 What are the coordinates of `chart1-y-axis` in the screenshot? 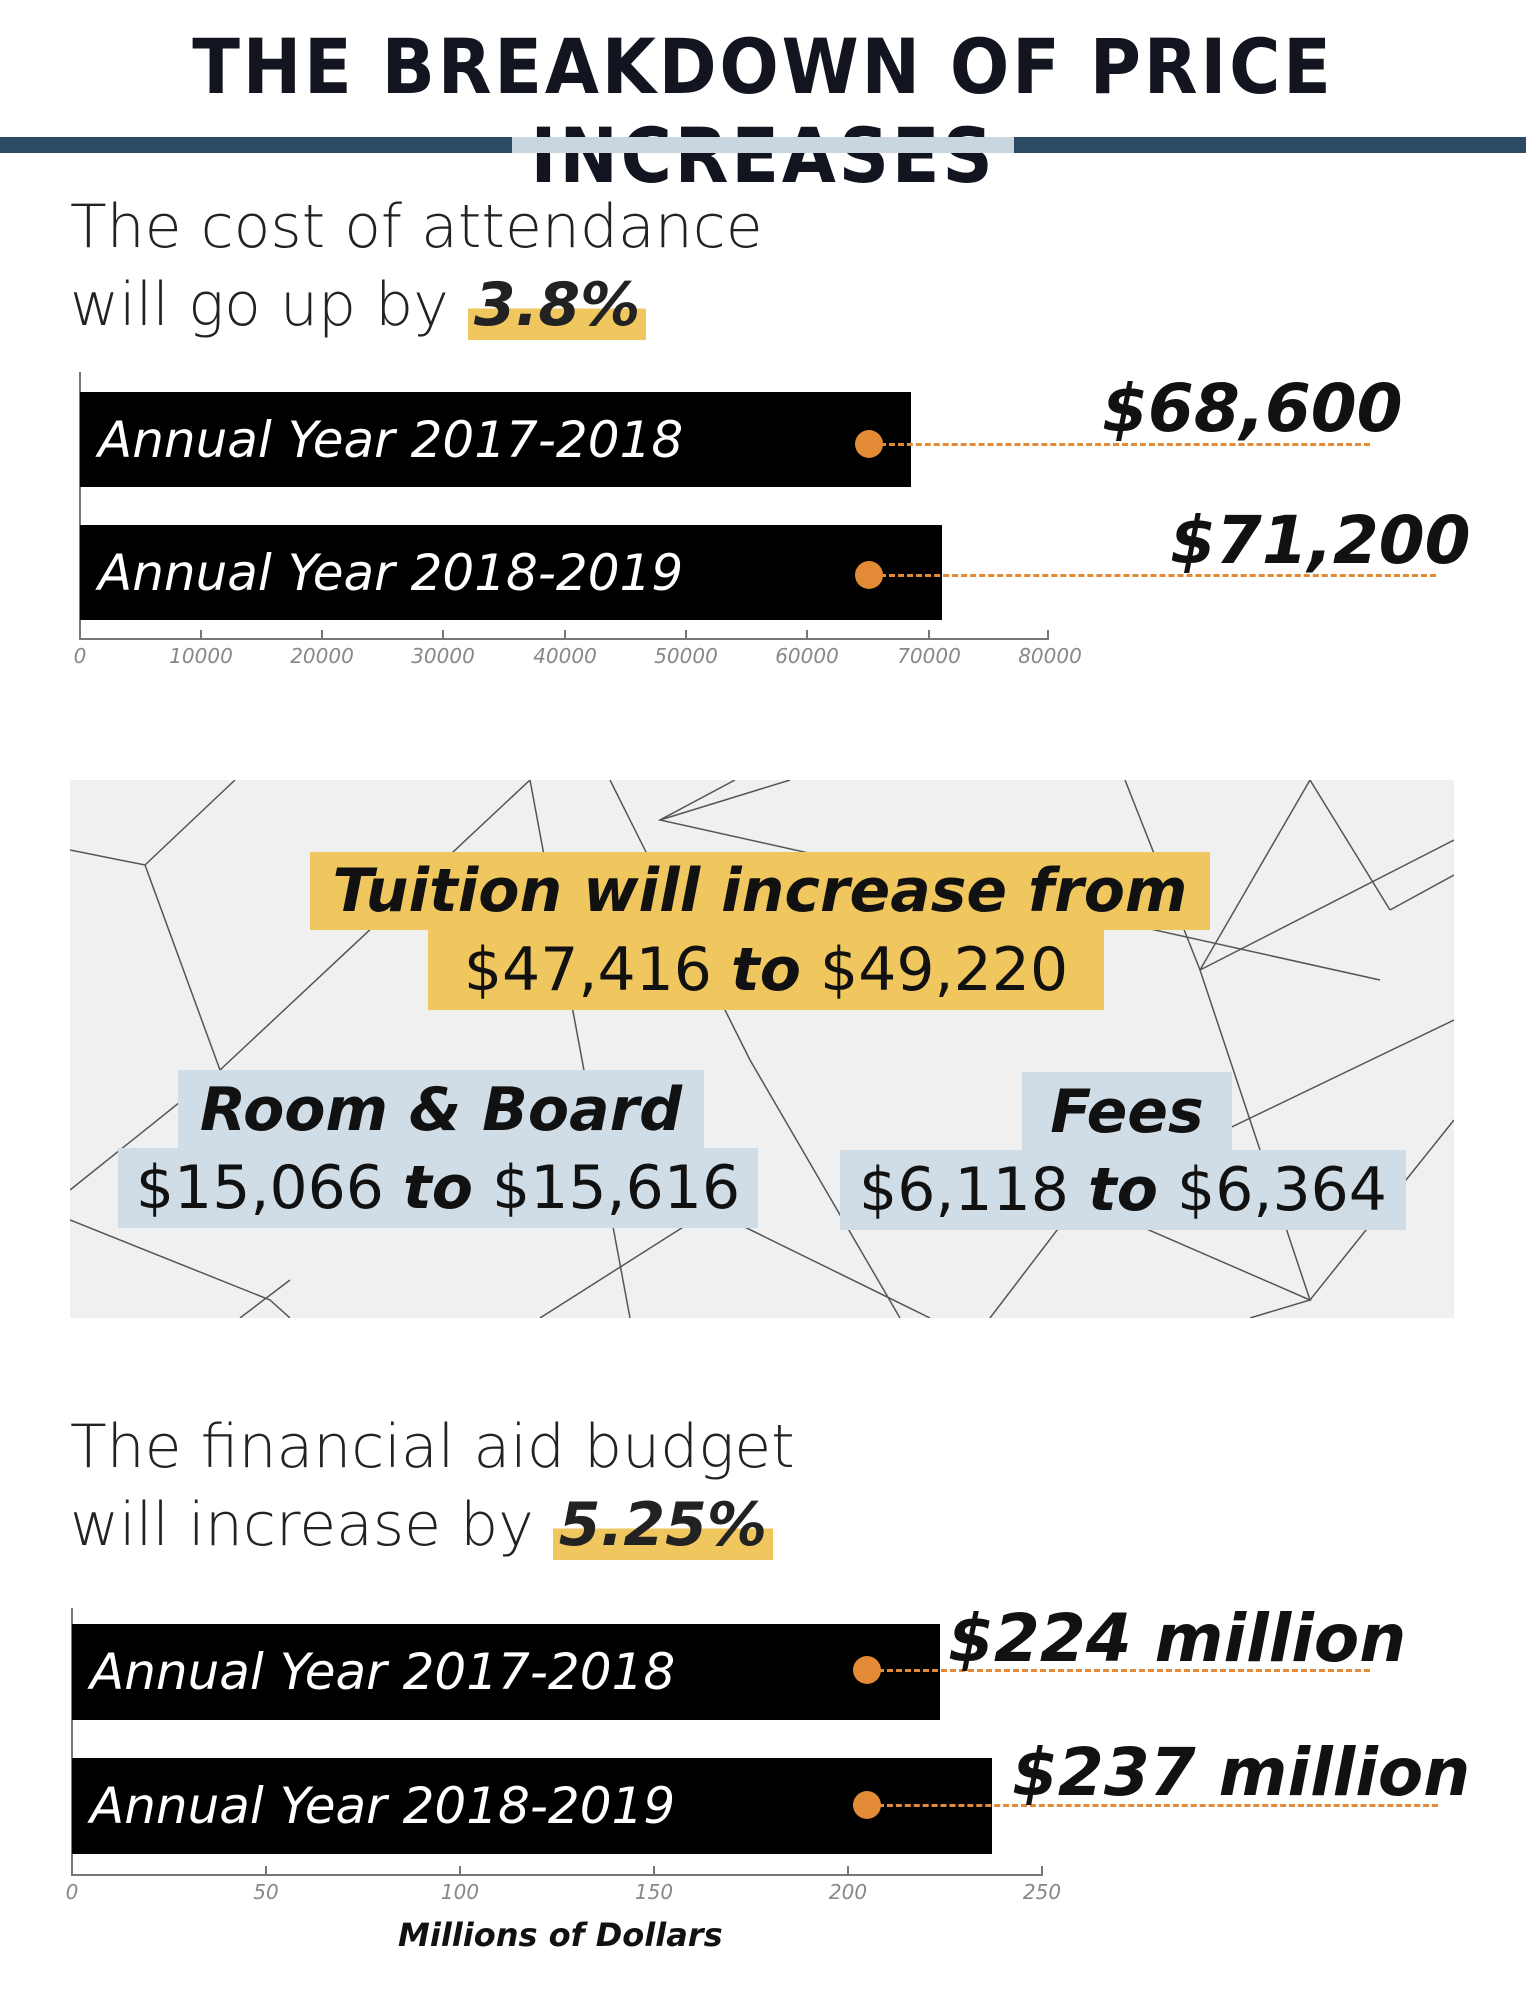 It's located at (80, 506).